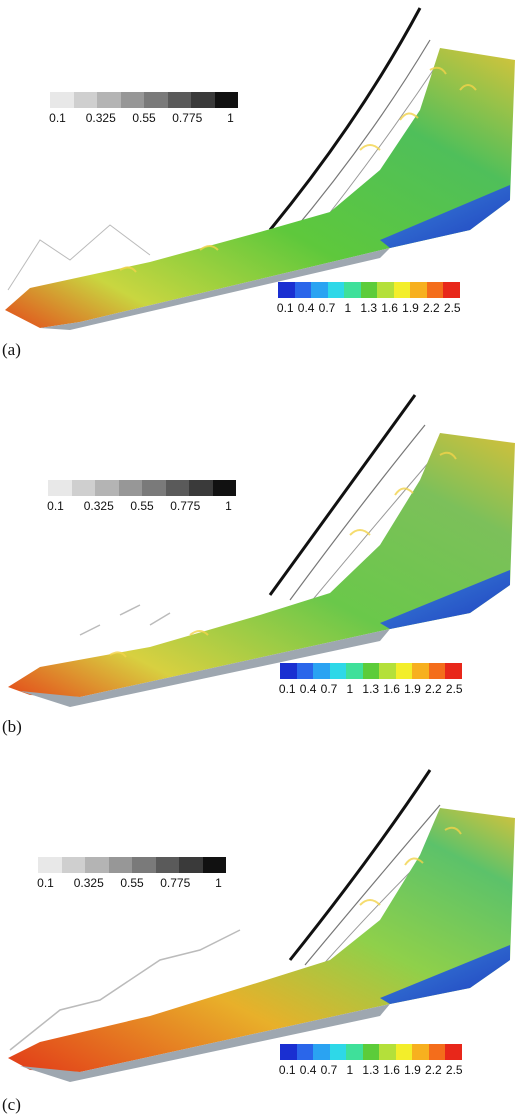  Describe the element at coordinates (142, 497) in the screenshot. I see `gray-legend-b: 0.1 0.325 0.55 0.775 1` at that location.